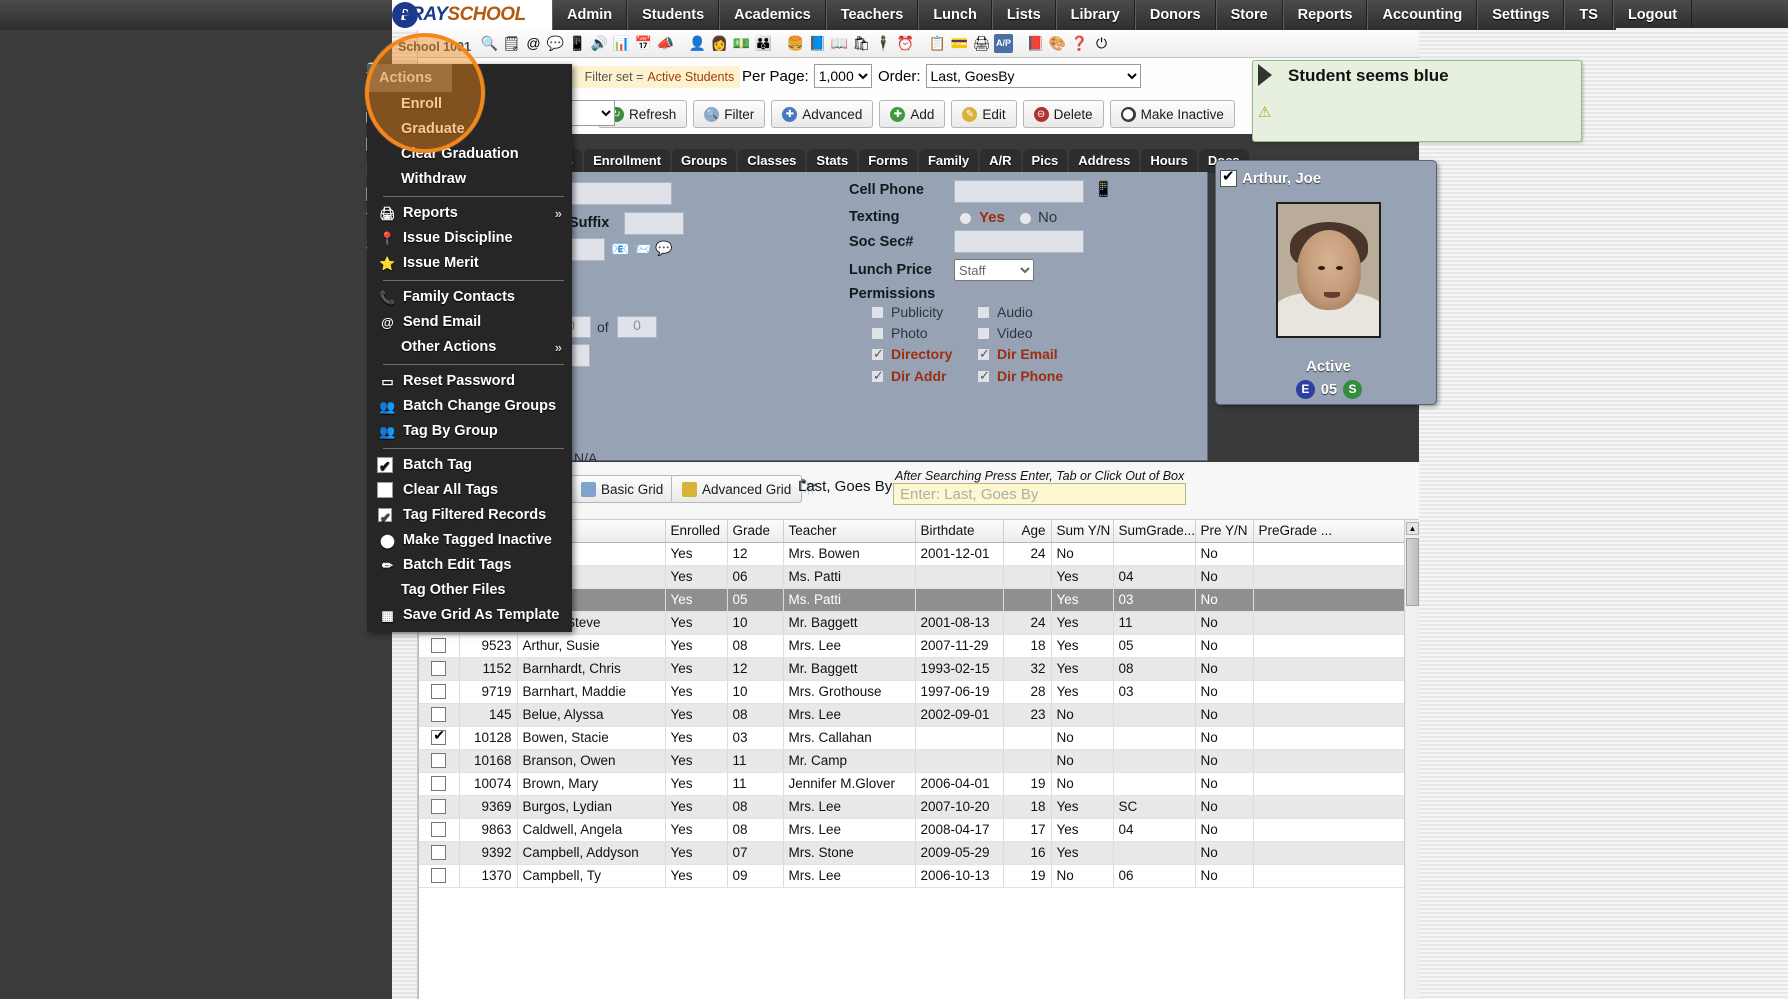 Image resolution: width=1788 pixels, height=999 pixels. Describe the element at coordinates (469, 615) in the screenshot. I see `menu-item-save-grid-as-template: ▦ Save Grid As Template` at that location.